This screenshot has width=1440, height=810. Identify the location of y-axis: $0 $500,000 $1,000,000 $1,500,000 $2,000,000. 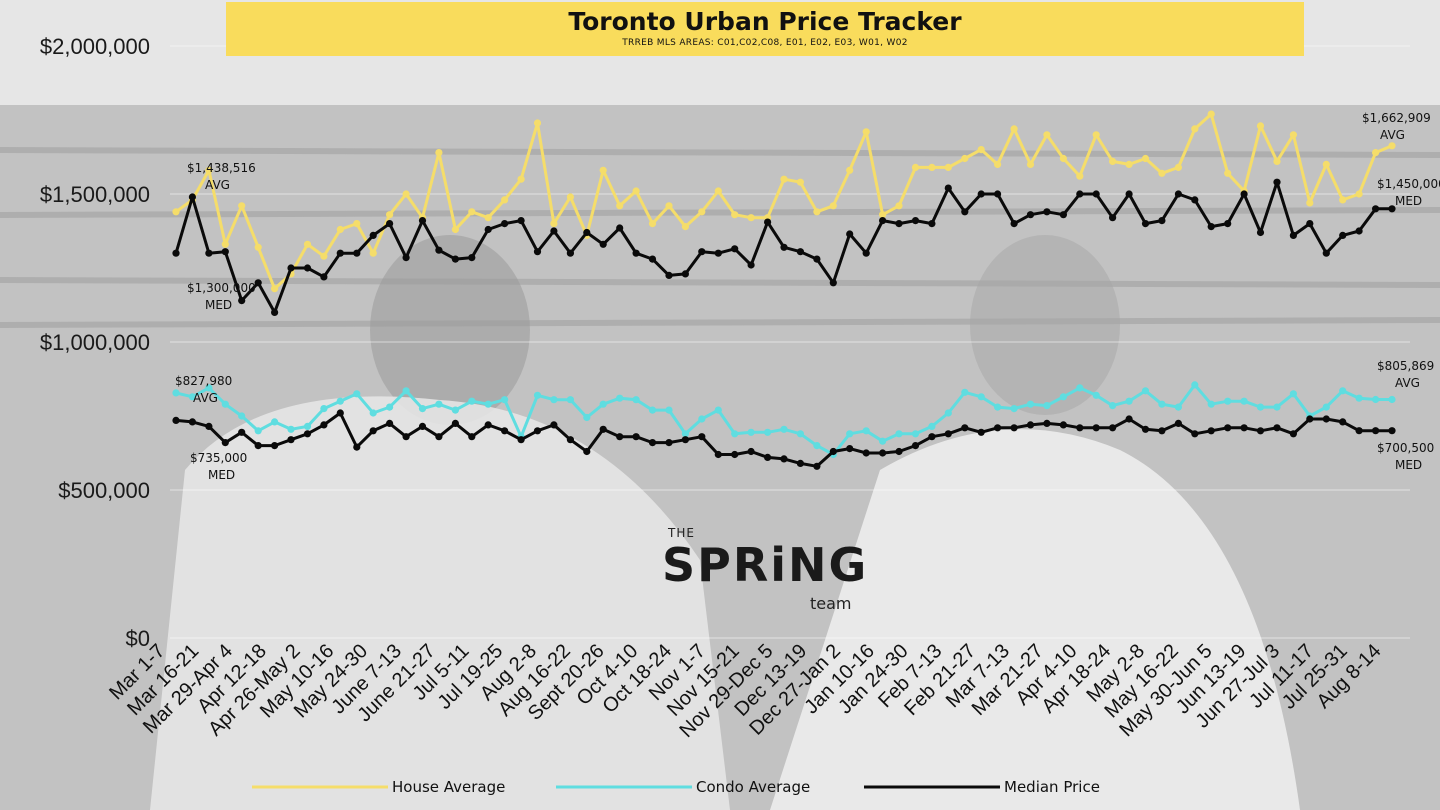
(95, 342).